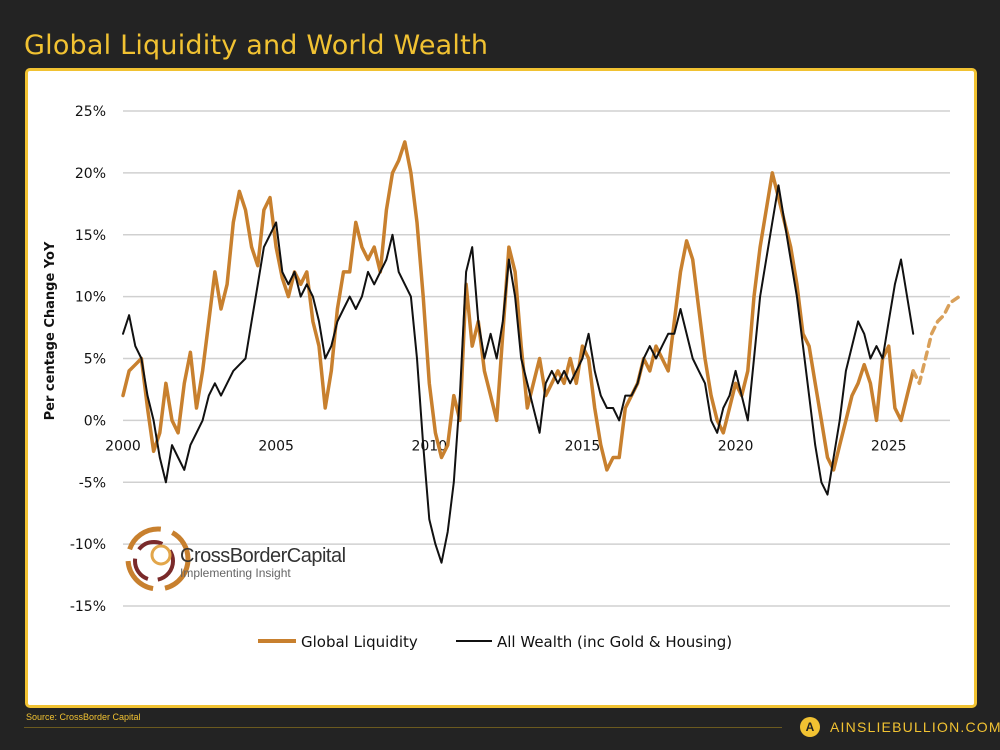  I want to click on logo-tagline: Implementing Insight, so click(235, 573).